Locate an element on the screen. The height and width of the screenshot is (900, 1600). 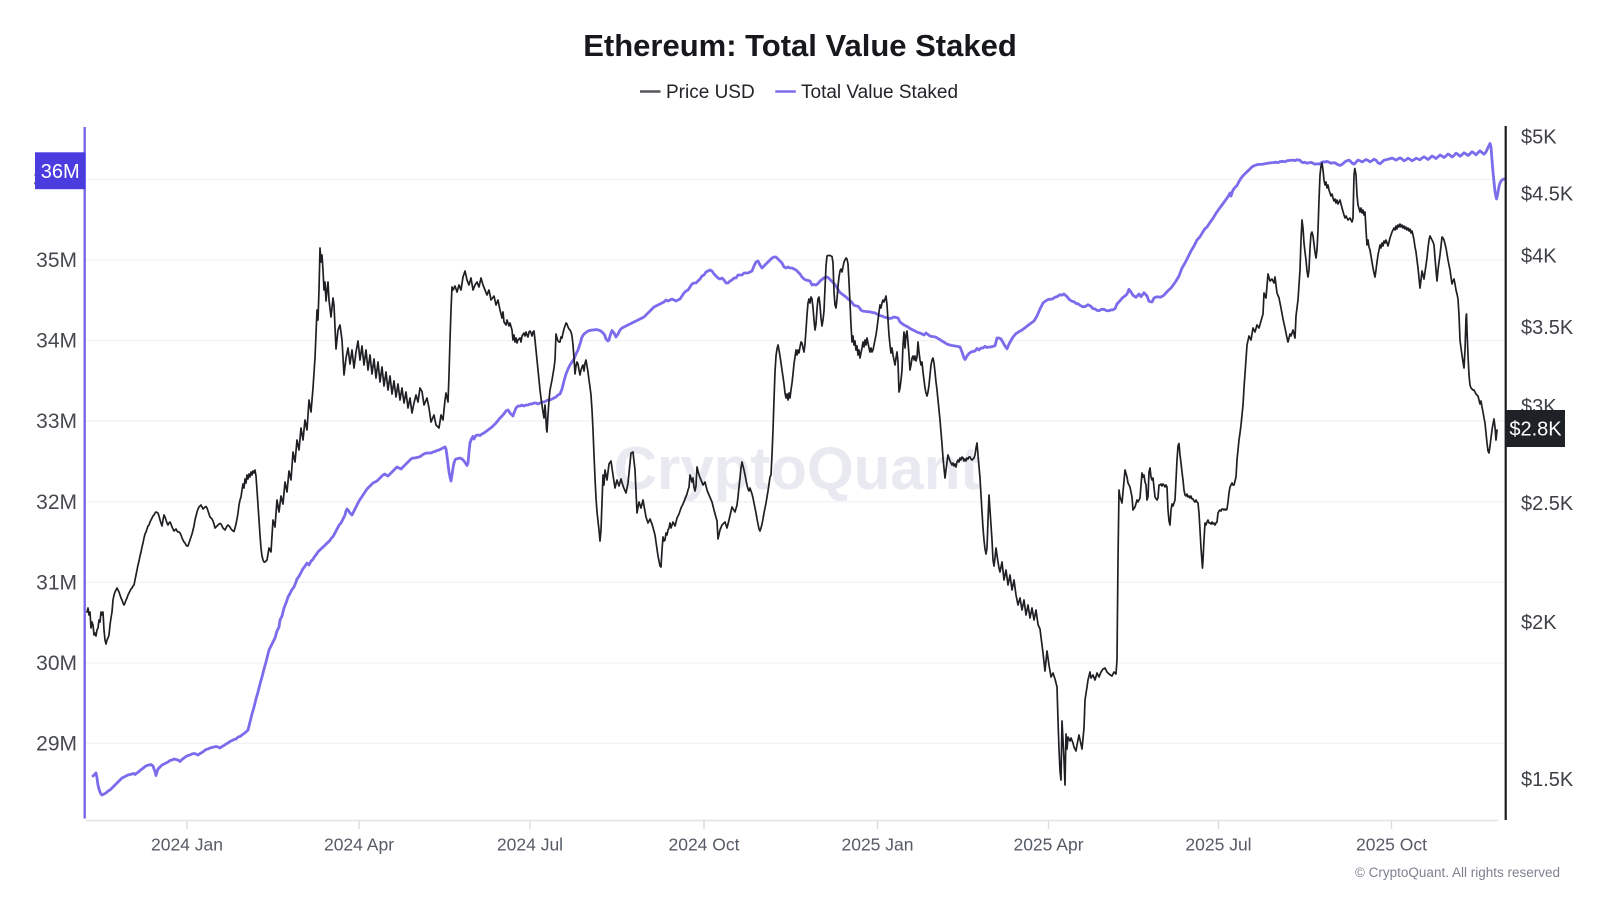
svg-text: $2.5K is located at coordinates (1547, 504).